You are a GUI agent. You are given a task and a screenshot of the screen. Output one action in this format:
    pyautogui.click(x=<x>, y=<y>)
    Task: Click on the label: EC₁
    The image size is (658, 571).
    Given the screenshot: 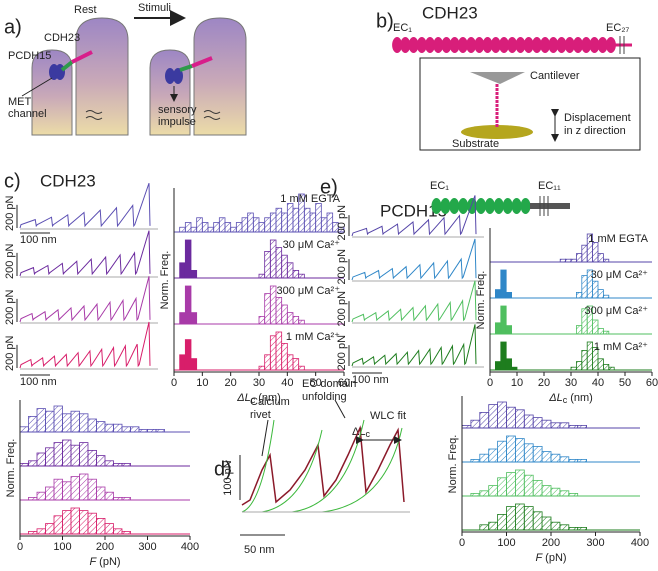 What is the action you would take?
    pyautogui.click(x=439, y=186)
    